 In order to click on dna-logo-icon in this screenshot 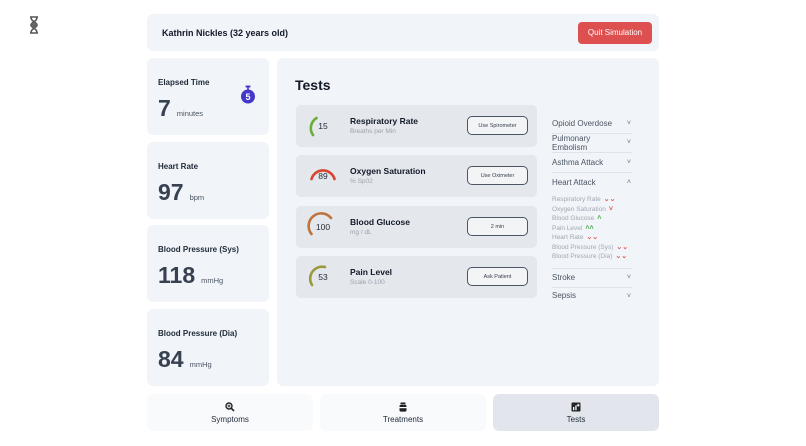, I will do `click(34, 25)`.